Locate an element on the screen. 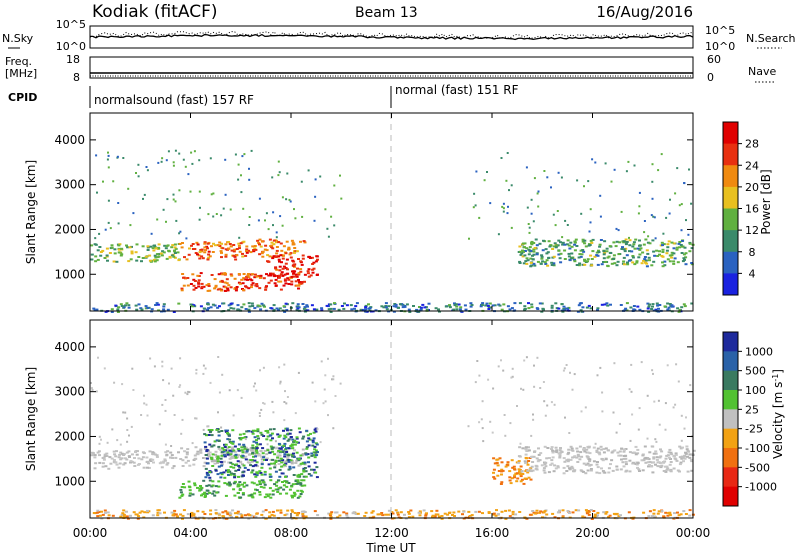  velocity-colorbar-tick-label: 25 is located at coordinates (752, 409).